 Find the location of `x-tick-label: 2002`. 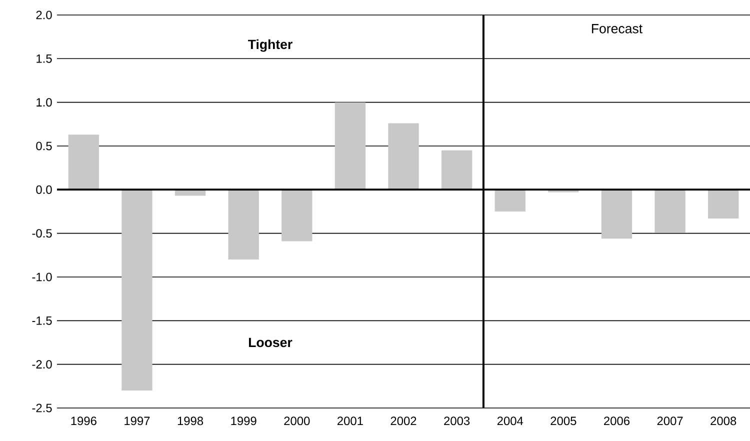

x-tick-label: 2002 is located at coordinates (403, 421).